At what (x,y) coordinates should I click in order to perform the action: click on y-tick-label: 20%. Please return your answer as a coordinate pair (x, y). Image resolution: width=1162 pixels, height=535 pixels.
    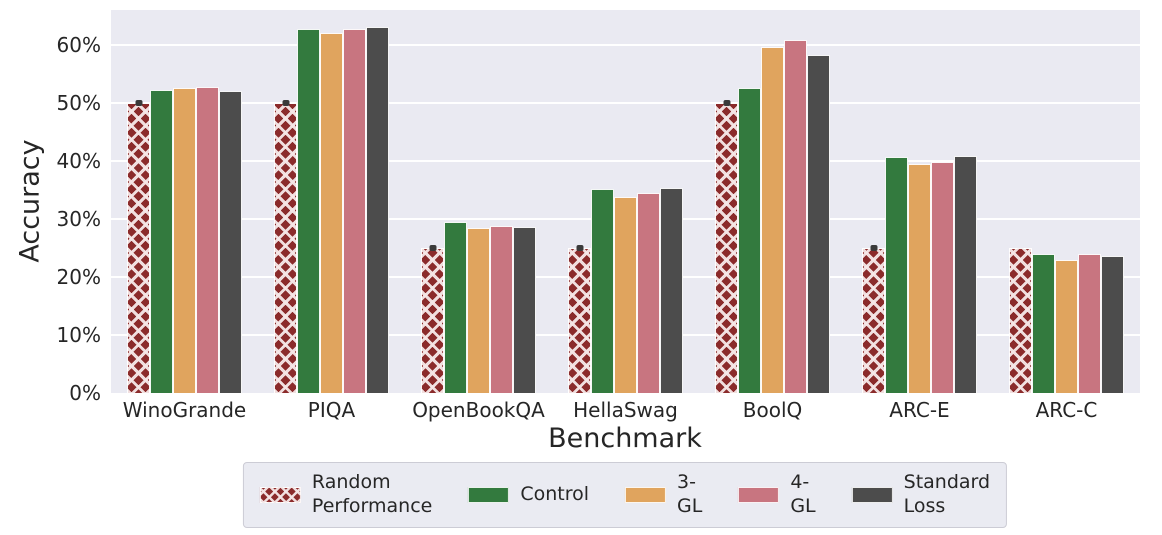
    Looking at the image, I should click on (78, 276).